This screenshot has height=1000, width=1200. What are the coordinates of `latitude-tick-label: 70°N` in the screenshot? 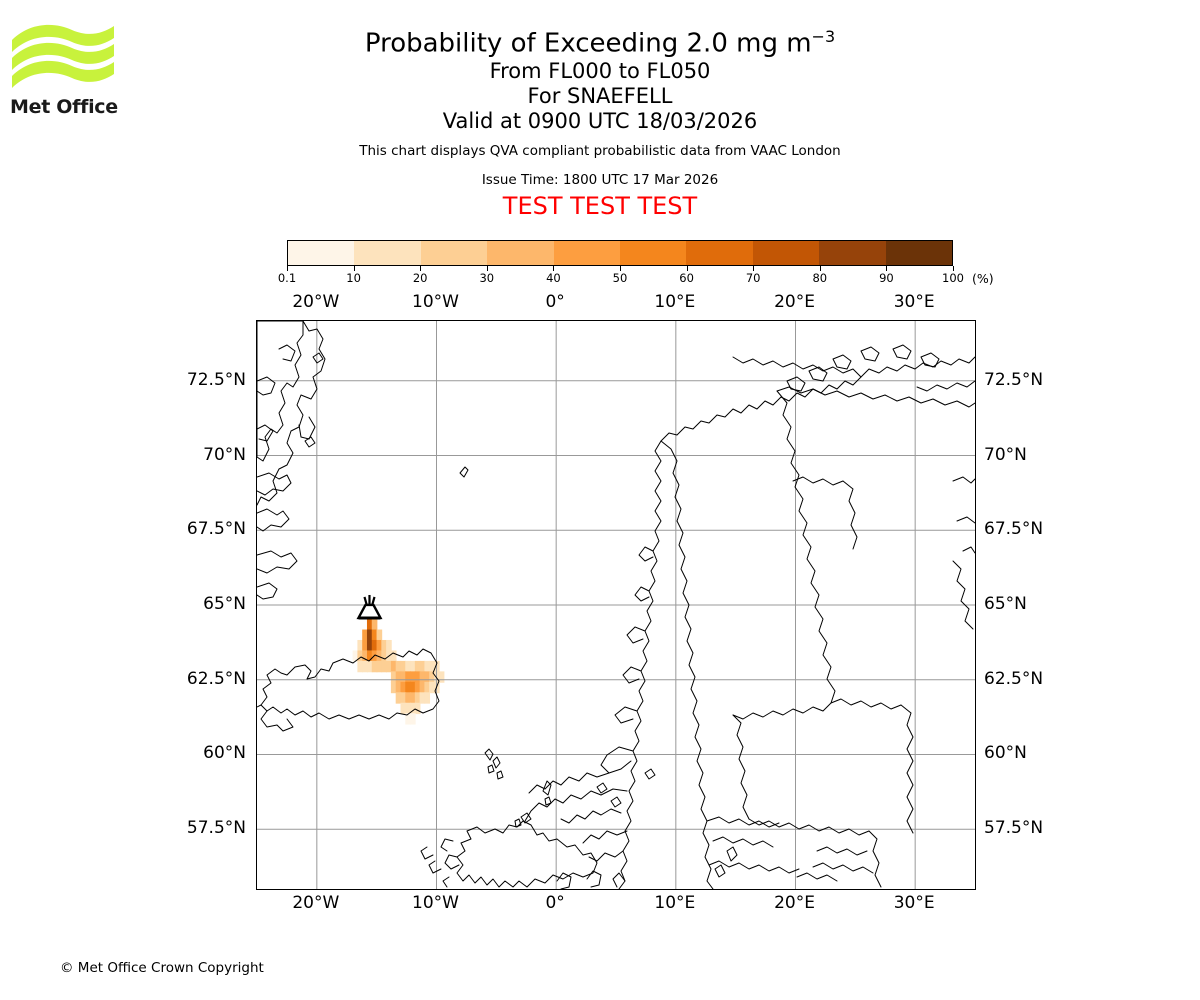 It's located at (224, 454).